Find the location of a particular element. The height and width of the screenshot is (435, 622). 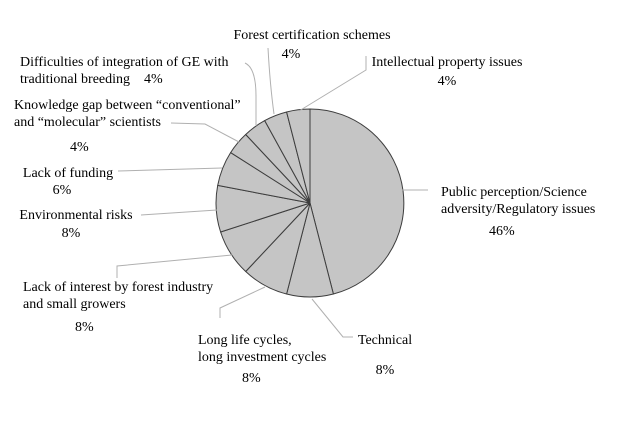

label-text: traditional breeding 4% is located at coordinates (133, 79).